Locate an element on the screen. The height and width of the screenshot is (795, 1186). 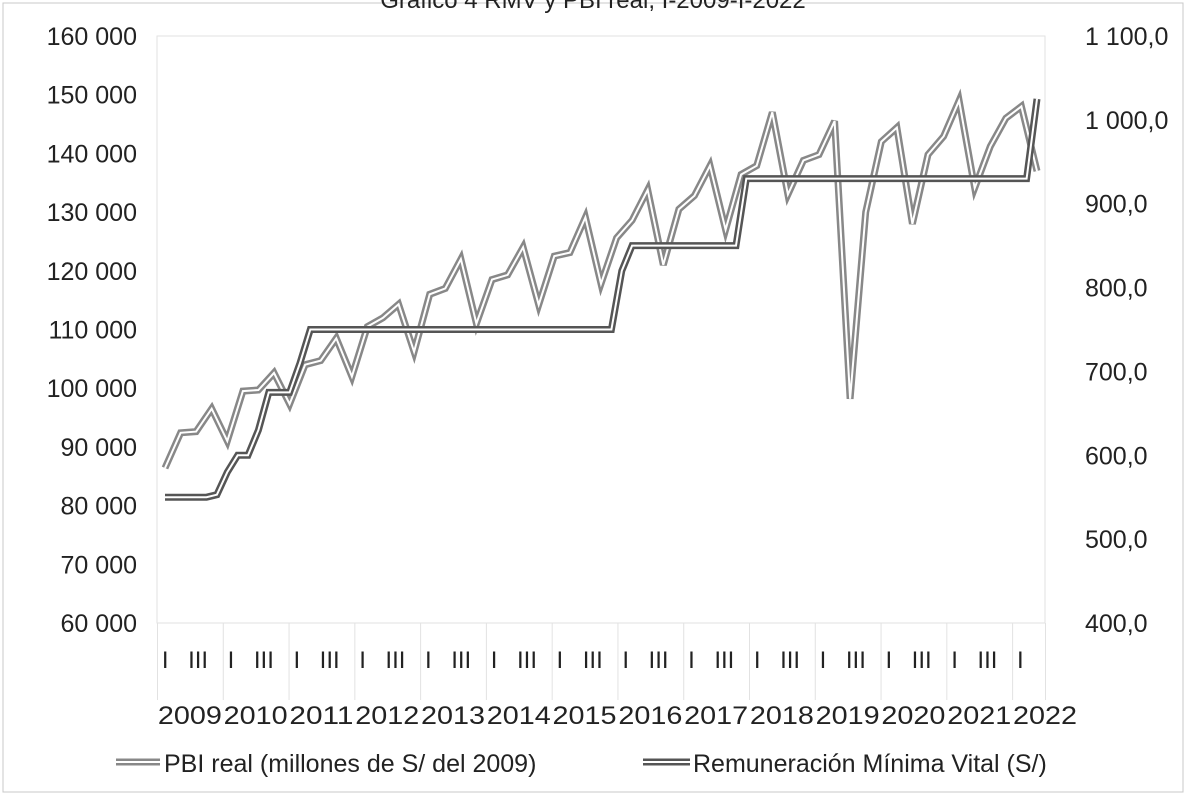
y-right-tick-label: 1 100,0 is located at coordinates (1126, 37).